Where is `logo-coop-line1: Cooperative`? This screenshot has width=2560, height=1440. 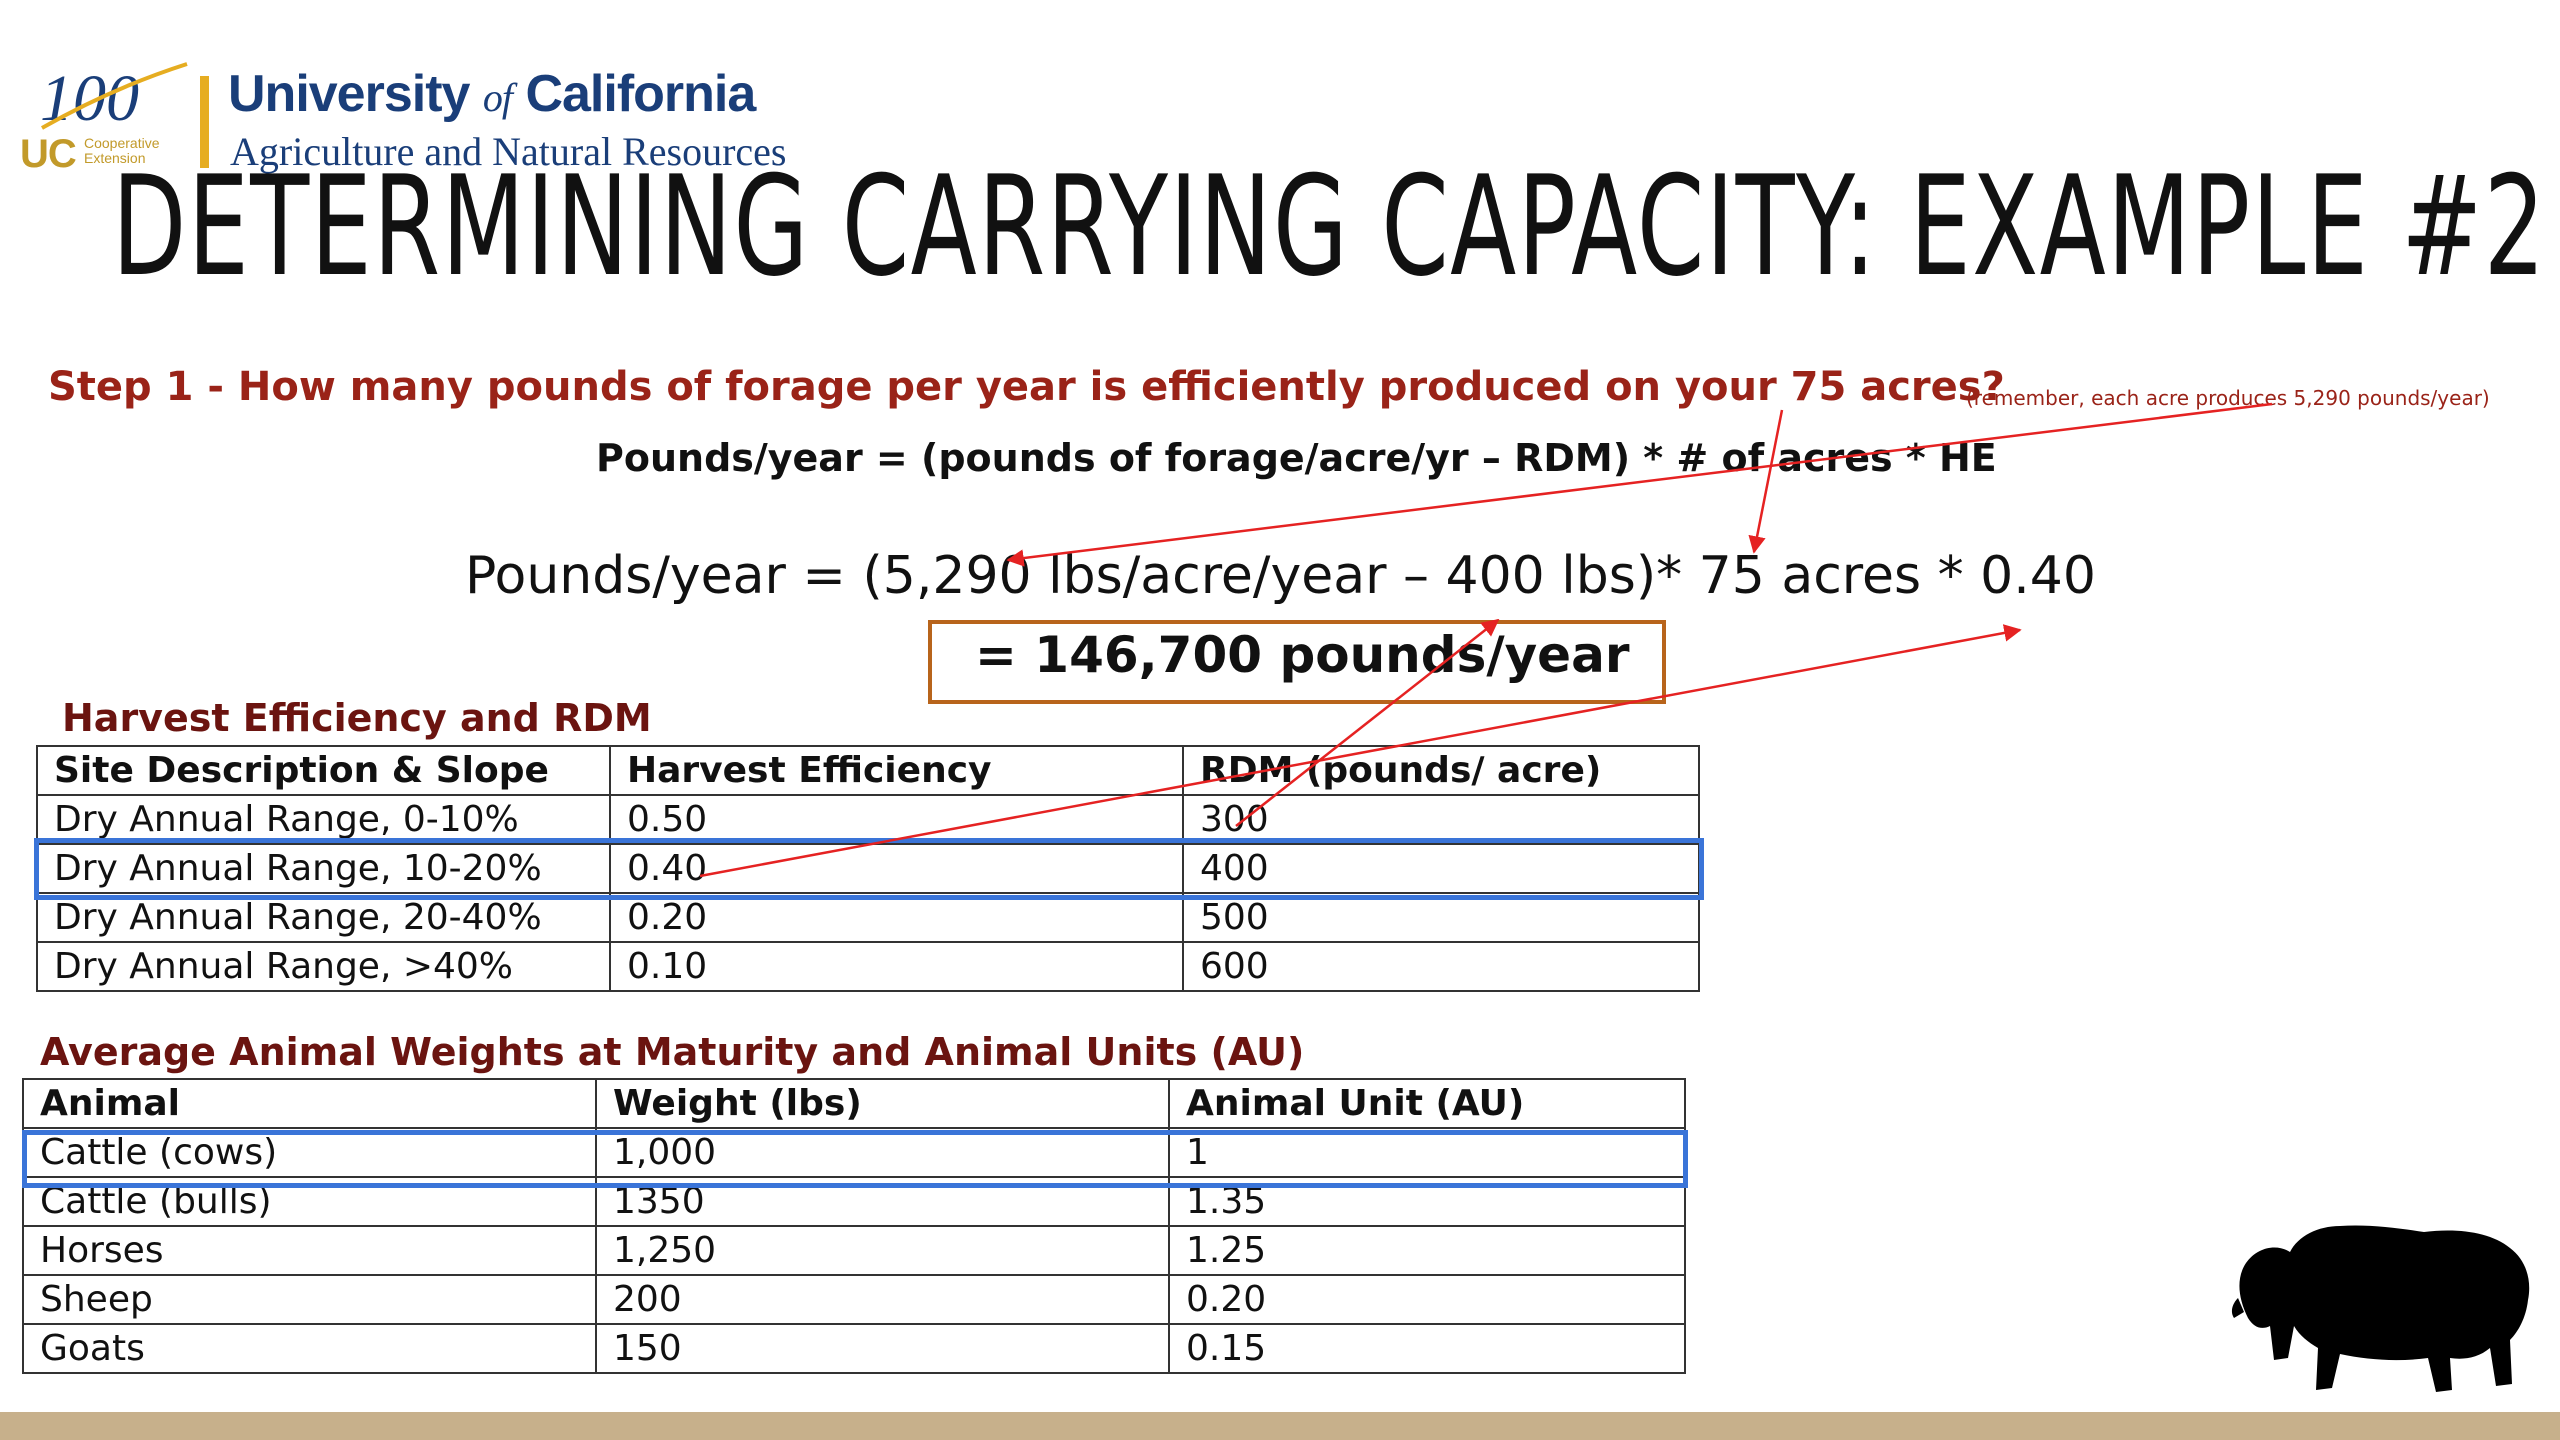 logo-coop-line1: Cooperative is located at coordinates (122, 143).